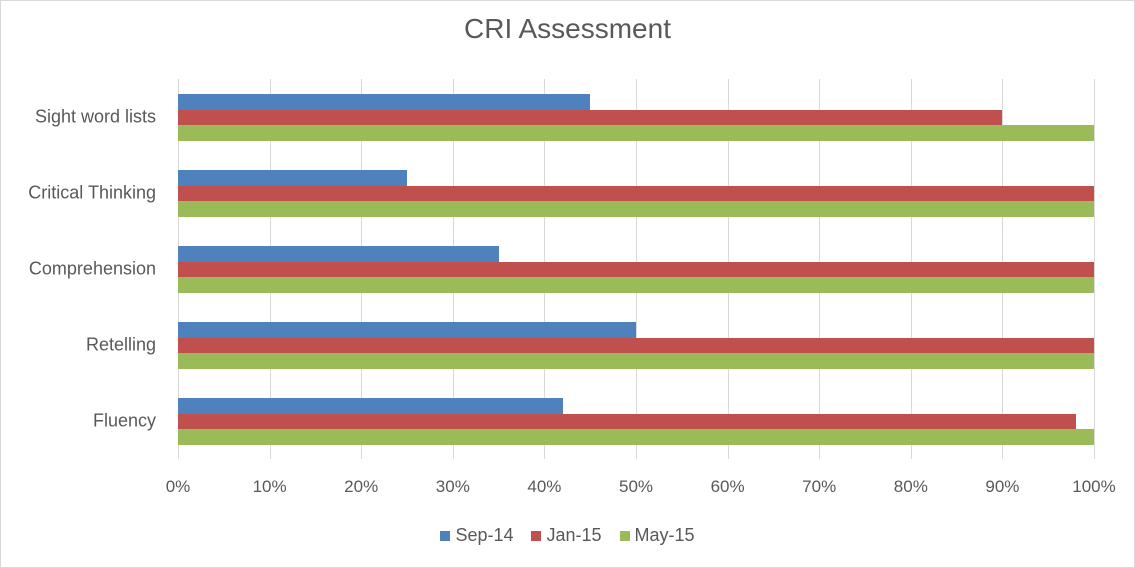  I want to click on x-tick-label: 0%, so click(178, 486).